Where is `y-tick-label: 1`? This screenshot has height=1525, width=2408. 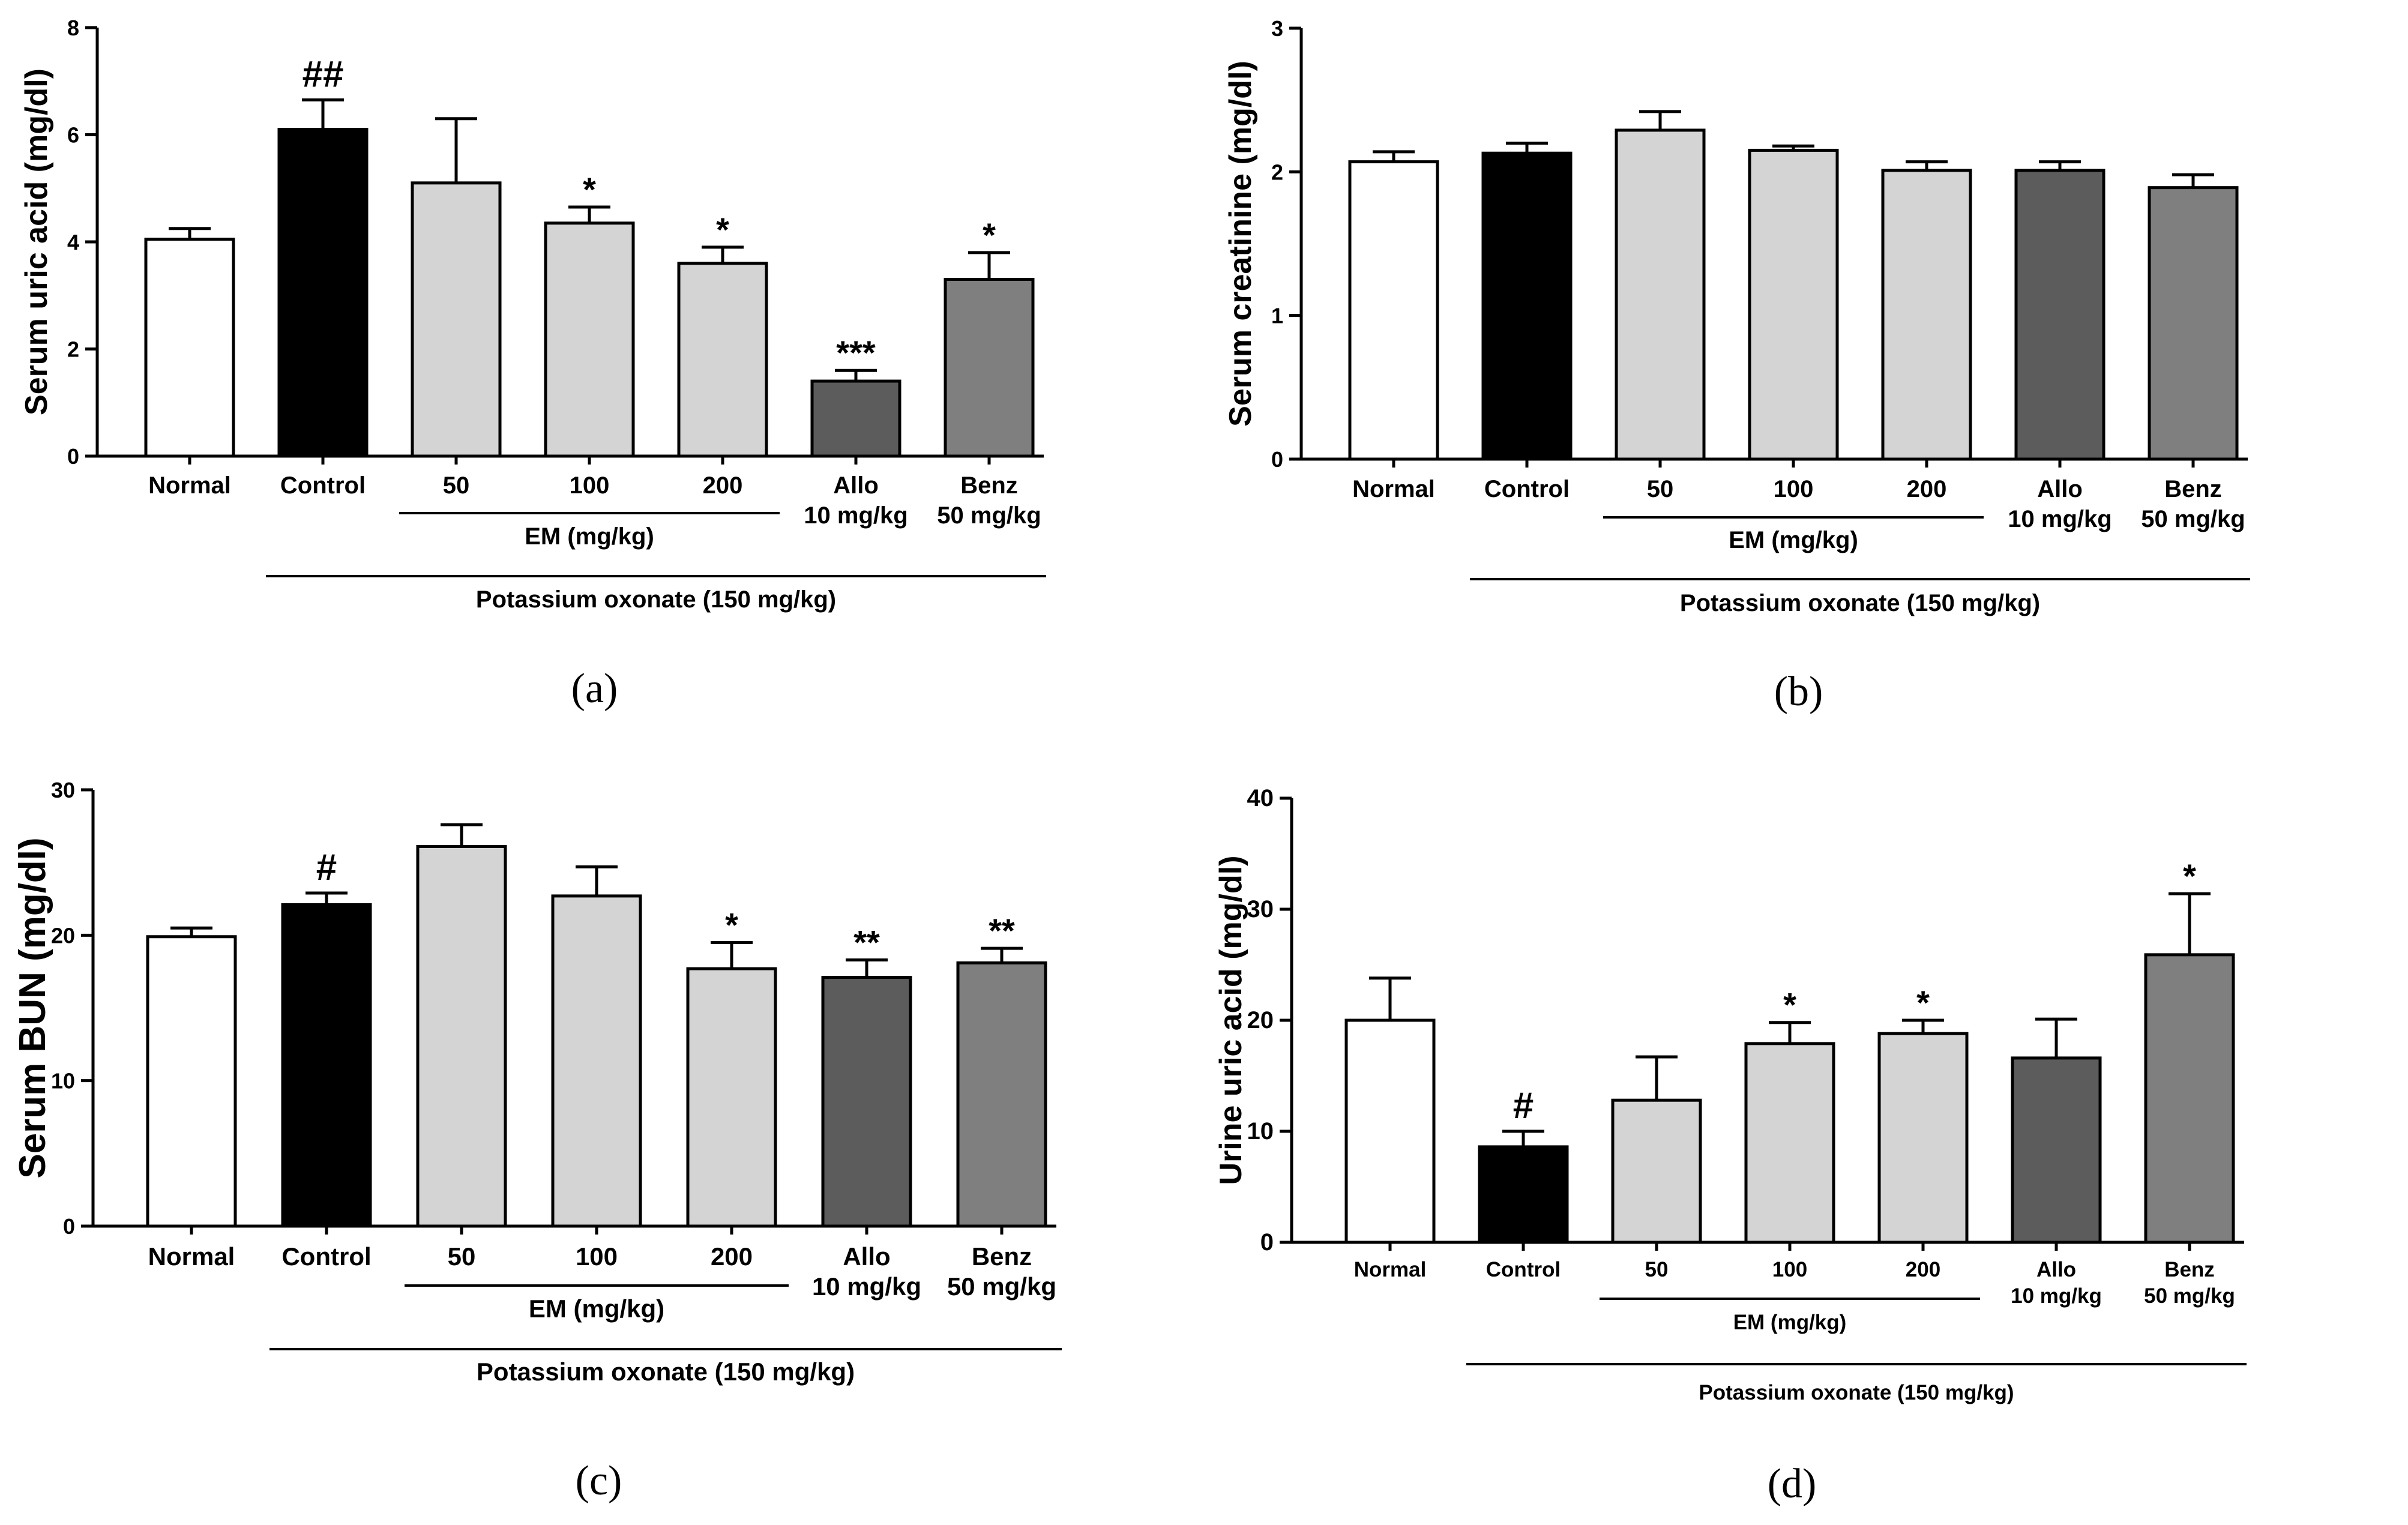 y-tick-label: 1 is located at coordinates (1277, 316).